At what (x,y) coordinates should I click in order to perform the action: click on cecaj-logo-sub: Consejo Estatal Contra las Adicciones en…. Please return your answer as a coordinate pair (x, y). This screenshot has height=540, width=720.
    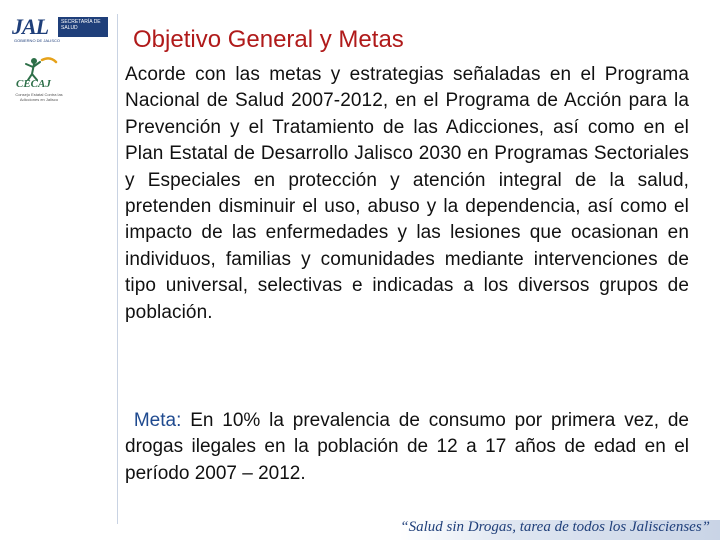
    Looking at the image, I should click on (39, 97).